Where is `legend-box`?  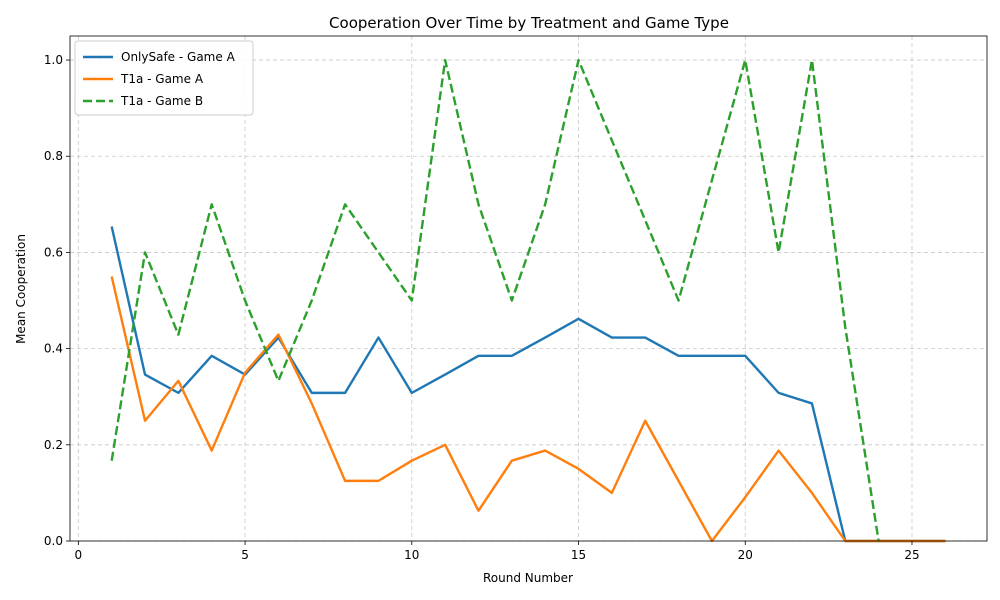 legend-box is located at coordinates (164, 78).